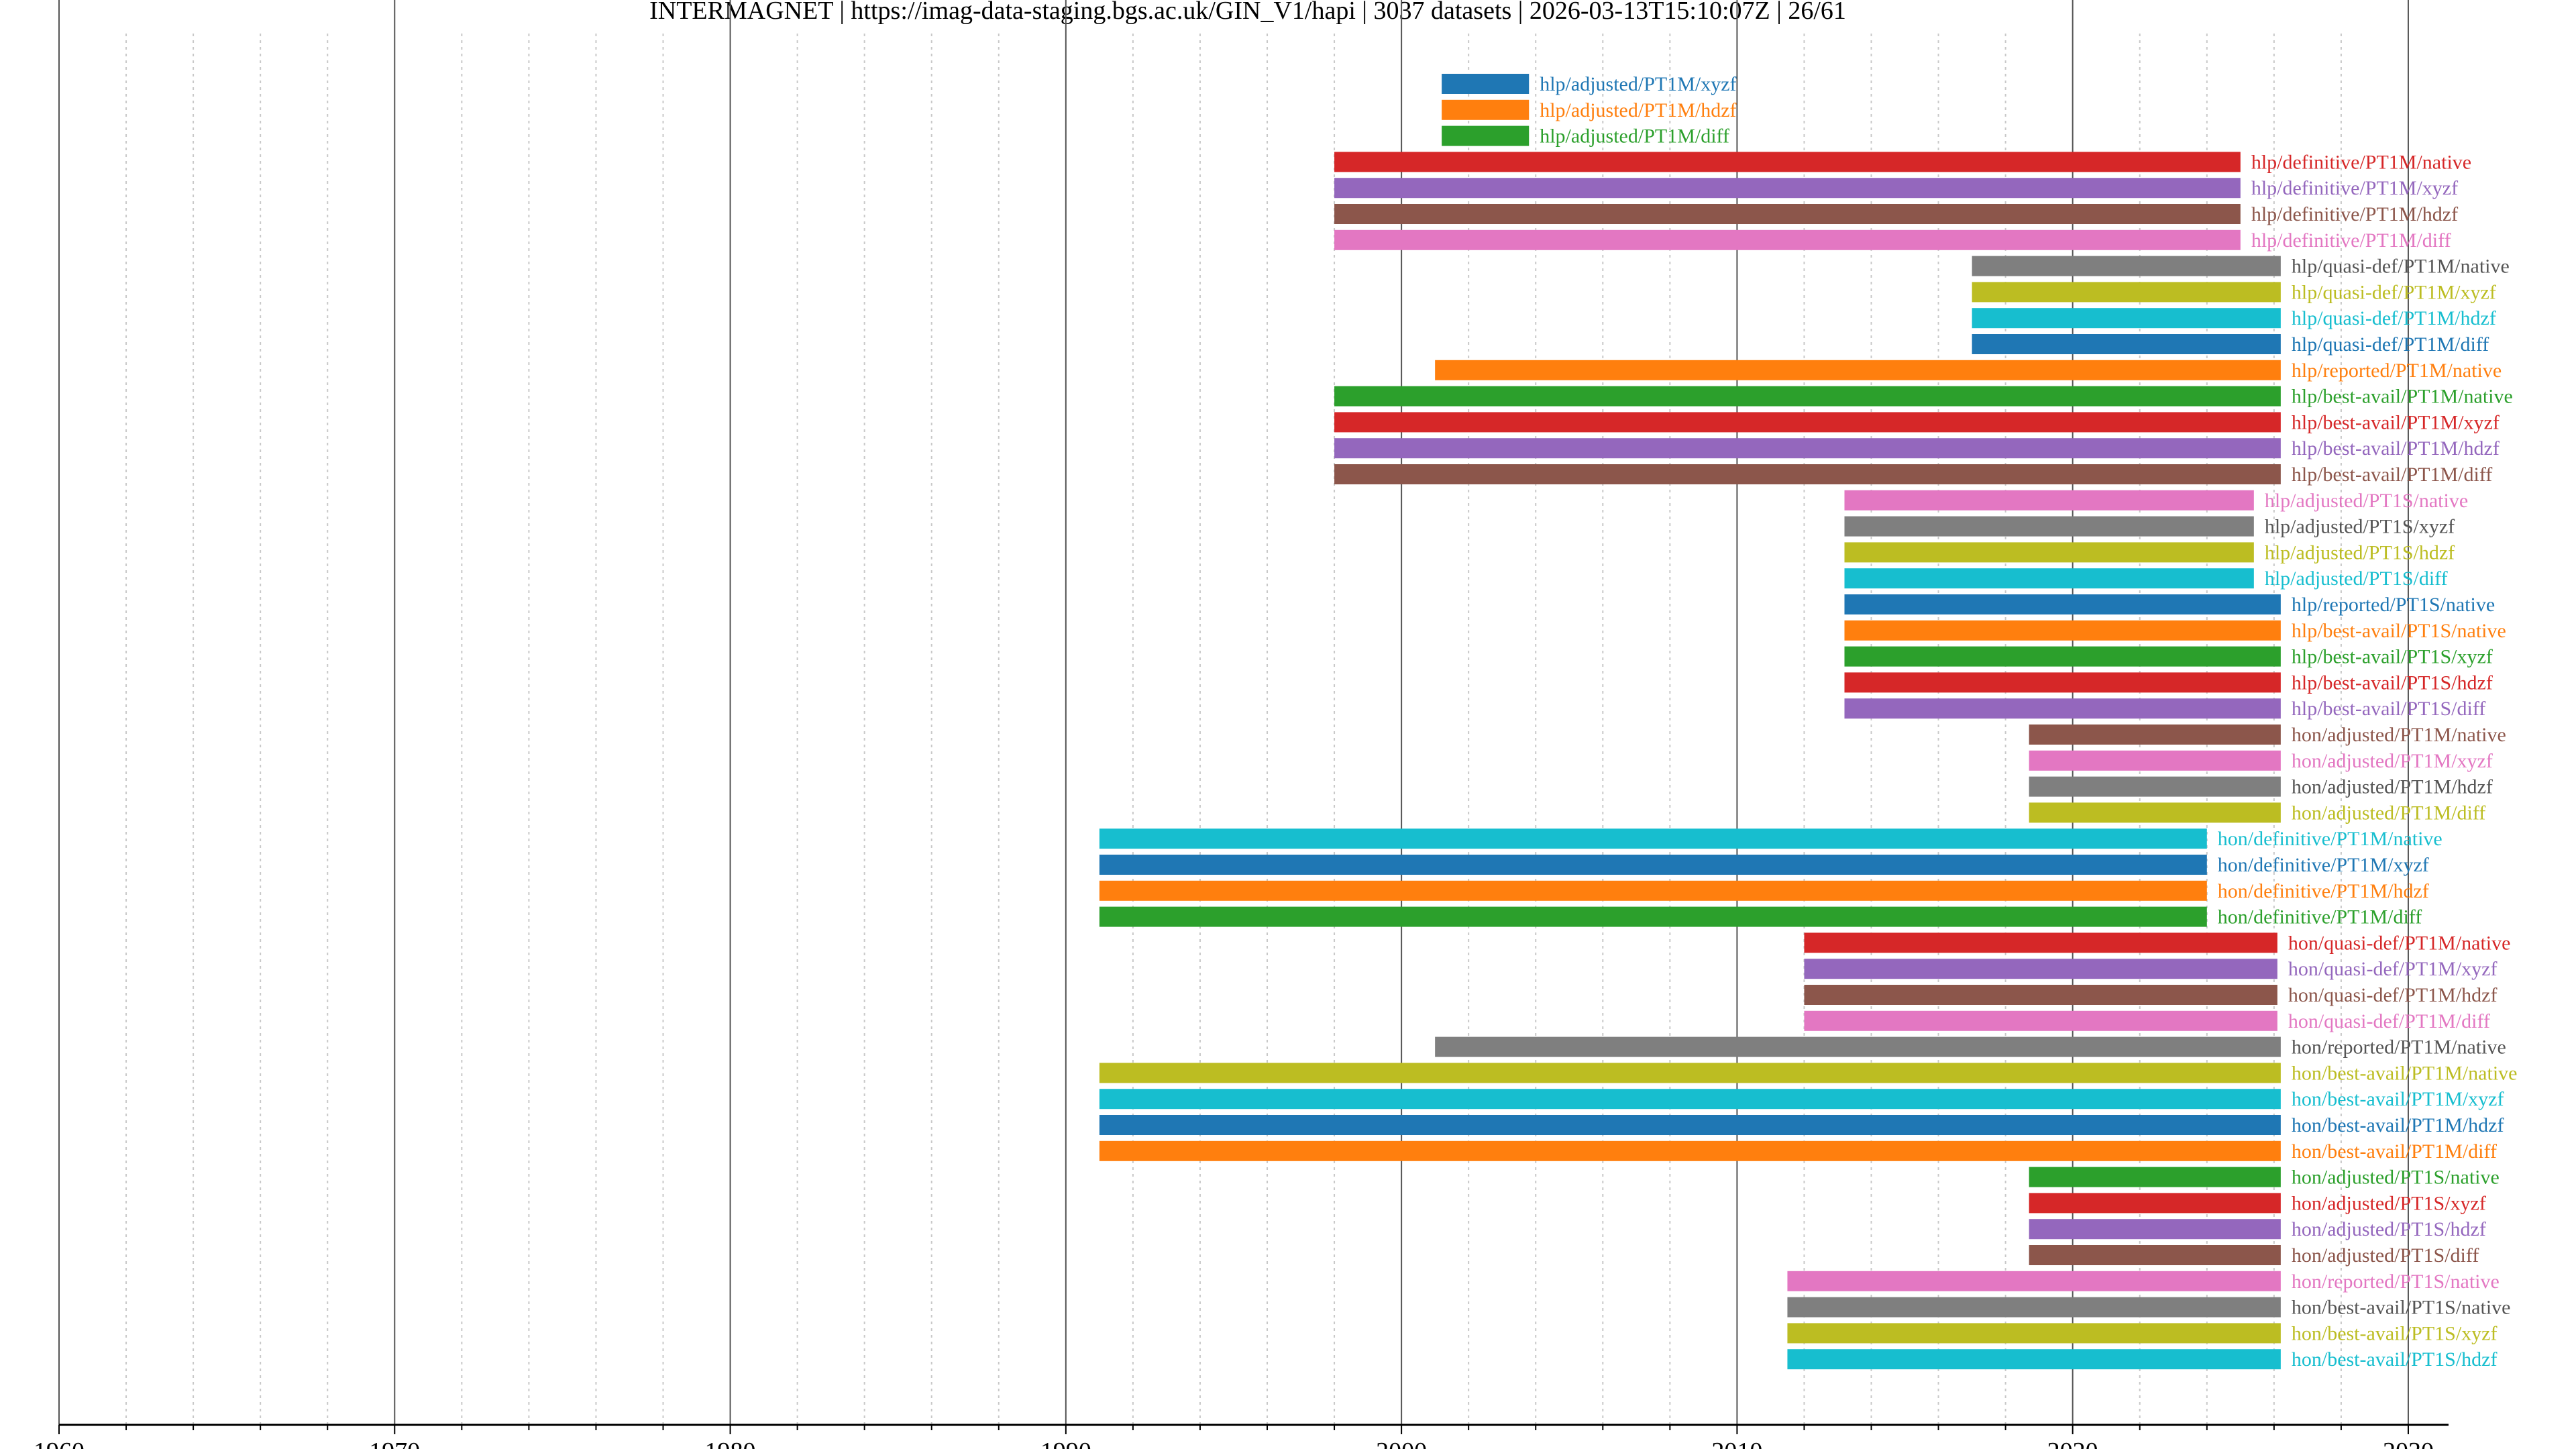 The width and height of the screenshot is (2576, 1449). What do you see at coordinates (2392, 475) in the screenshot?
I see `series-label: hlp/best-avail/PT1M/diff` at bounding box center [2392, 475].